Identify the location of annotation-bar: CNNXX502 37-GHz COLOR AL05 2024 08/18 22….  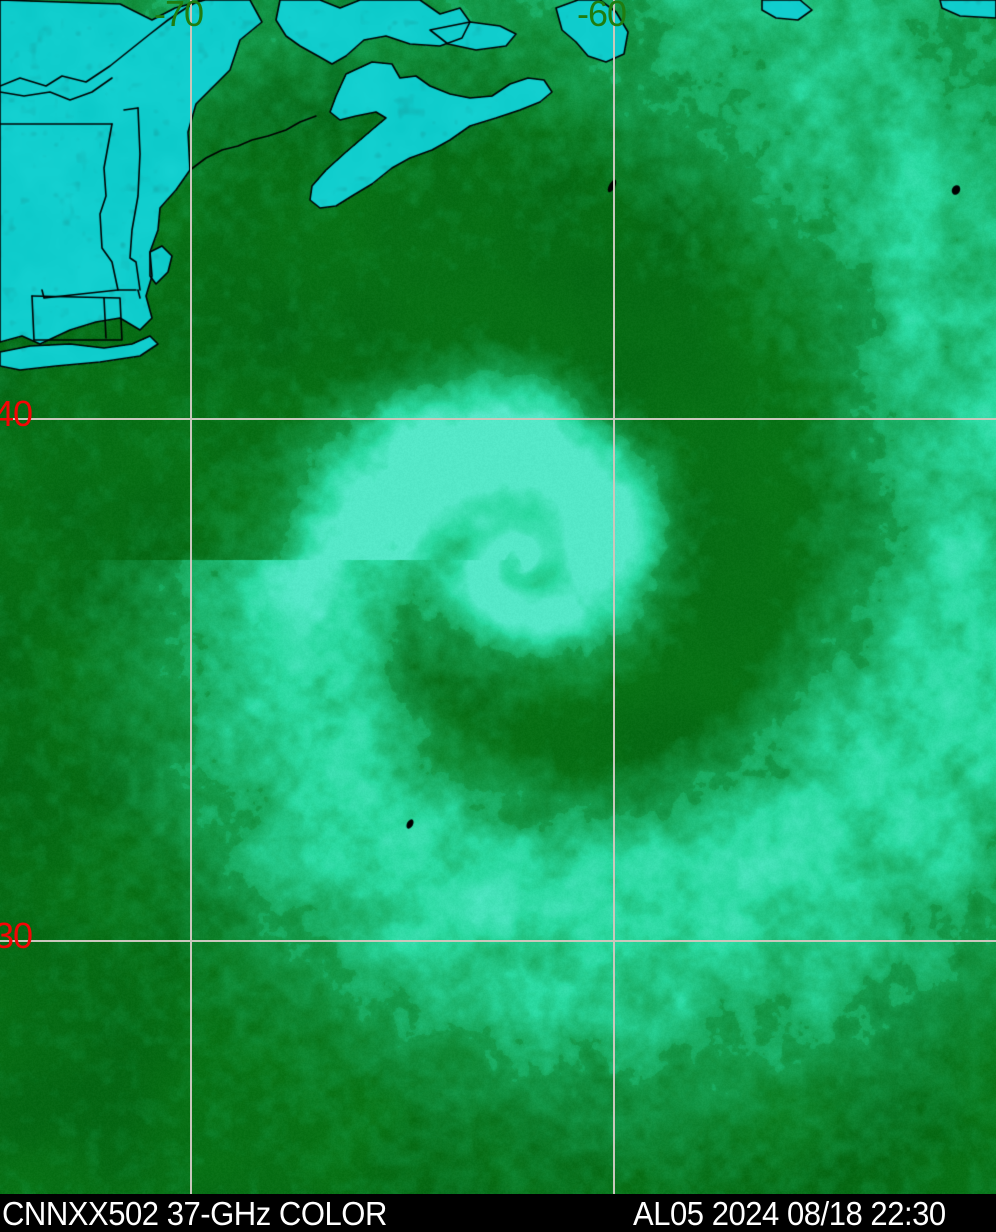
(498, 1213).